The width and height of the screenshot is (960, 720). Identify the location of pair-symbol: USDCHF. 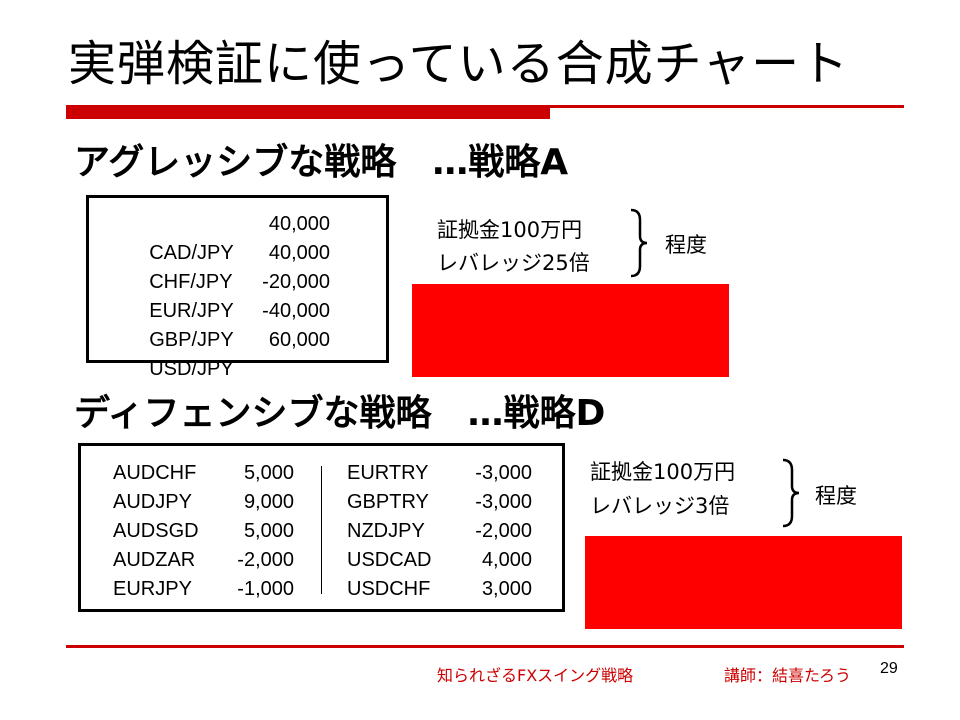
(389, 589).